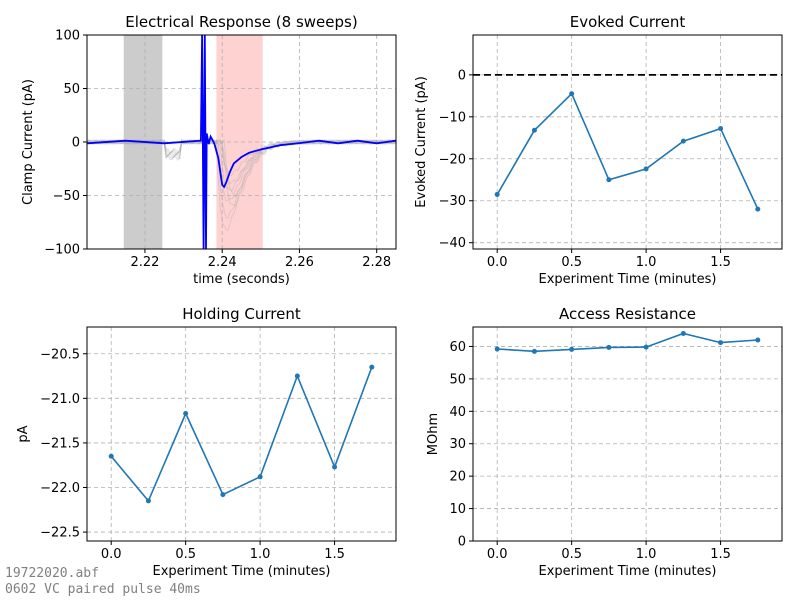  Describe the element at coordinates (60, 443) in the screenshot. I see `y-tick-label: −21.5` at that location.